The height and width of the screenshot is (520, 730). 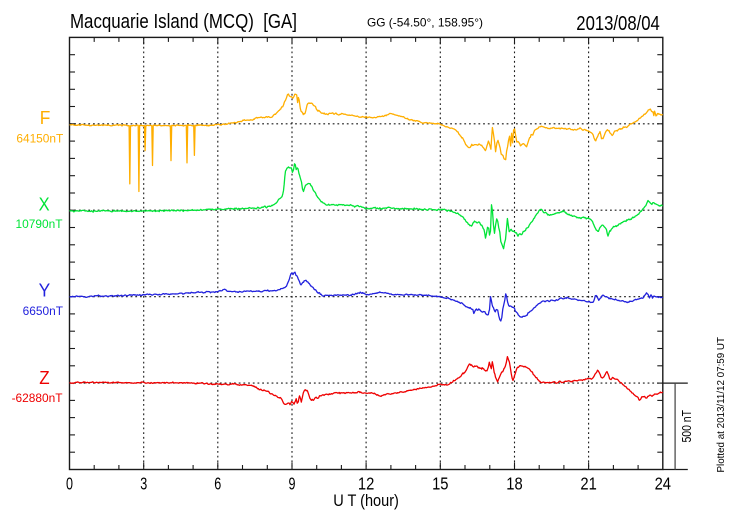 I want to click on svg-text: U T (hour), so click(x=366, y=500).